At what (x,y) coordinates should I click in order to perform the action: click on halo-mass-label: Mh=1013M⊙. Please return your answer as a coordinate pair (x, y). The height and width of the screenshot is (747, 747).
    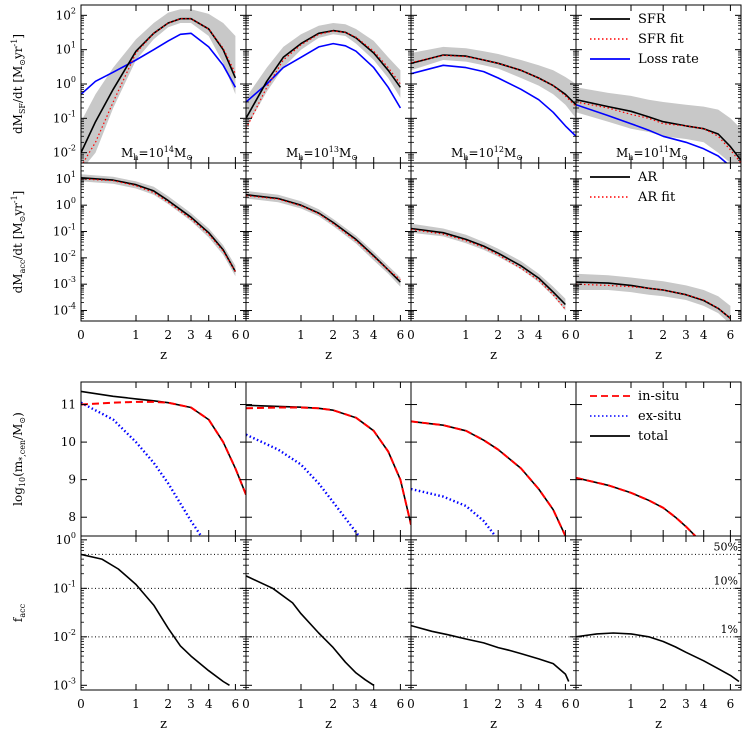
    Looking at the image, I should click on (322, 153).